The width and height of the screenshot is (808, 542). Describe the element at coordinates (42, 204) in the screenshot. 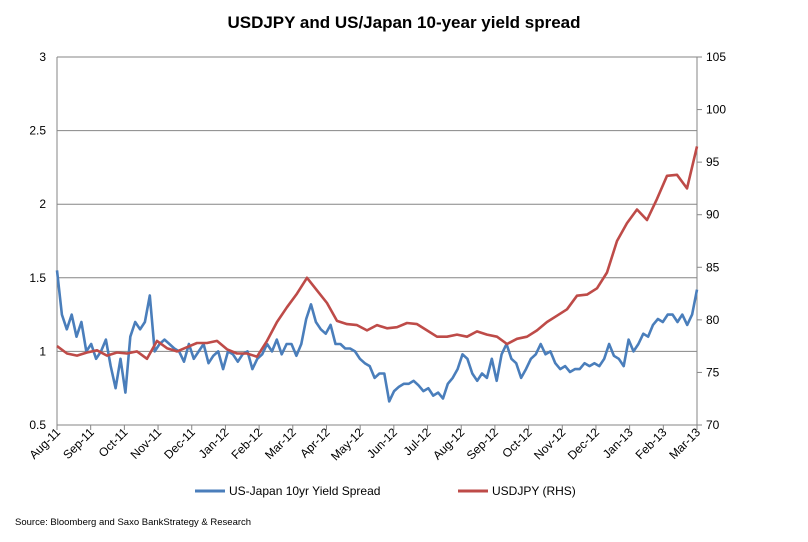

I see `left-axis-tick-label: 2` at that location.